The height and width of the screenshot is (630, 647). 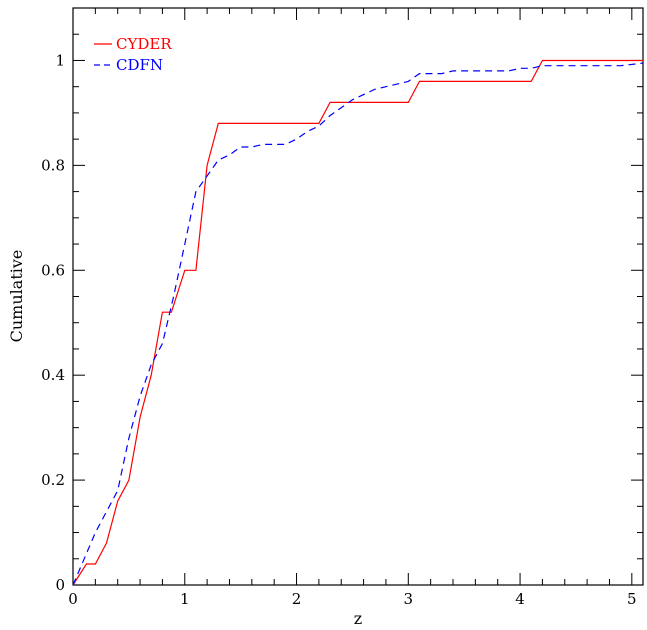 What do you see at coordinates (53, 165) in the screenshot?
I see `y-tick-label: 0.8` at bounding box center [53, 165].